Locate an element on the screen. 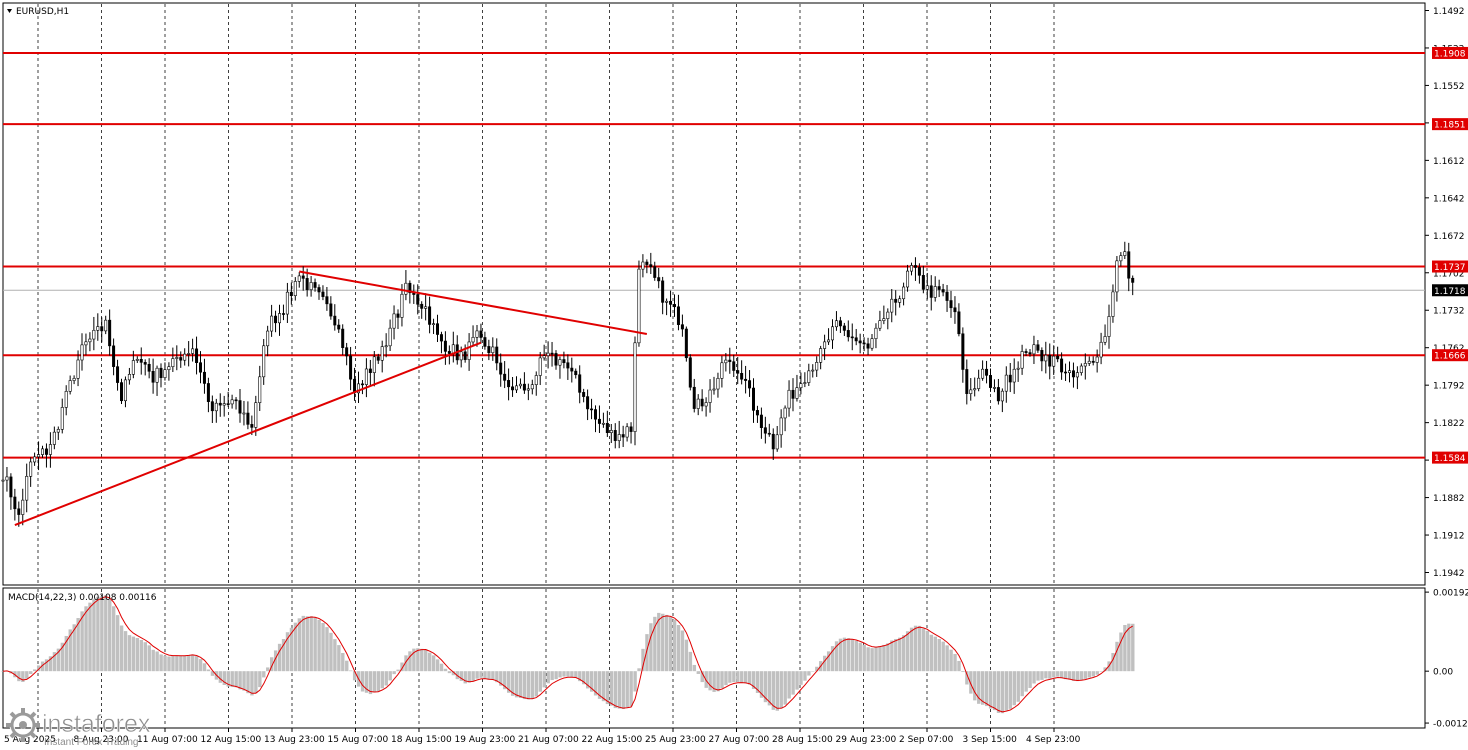 The image size is (1468, 750). time-tick-label: 13 Aug 23:00 is located at coordinates (294, 740).